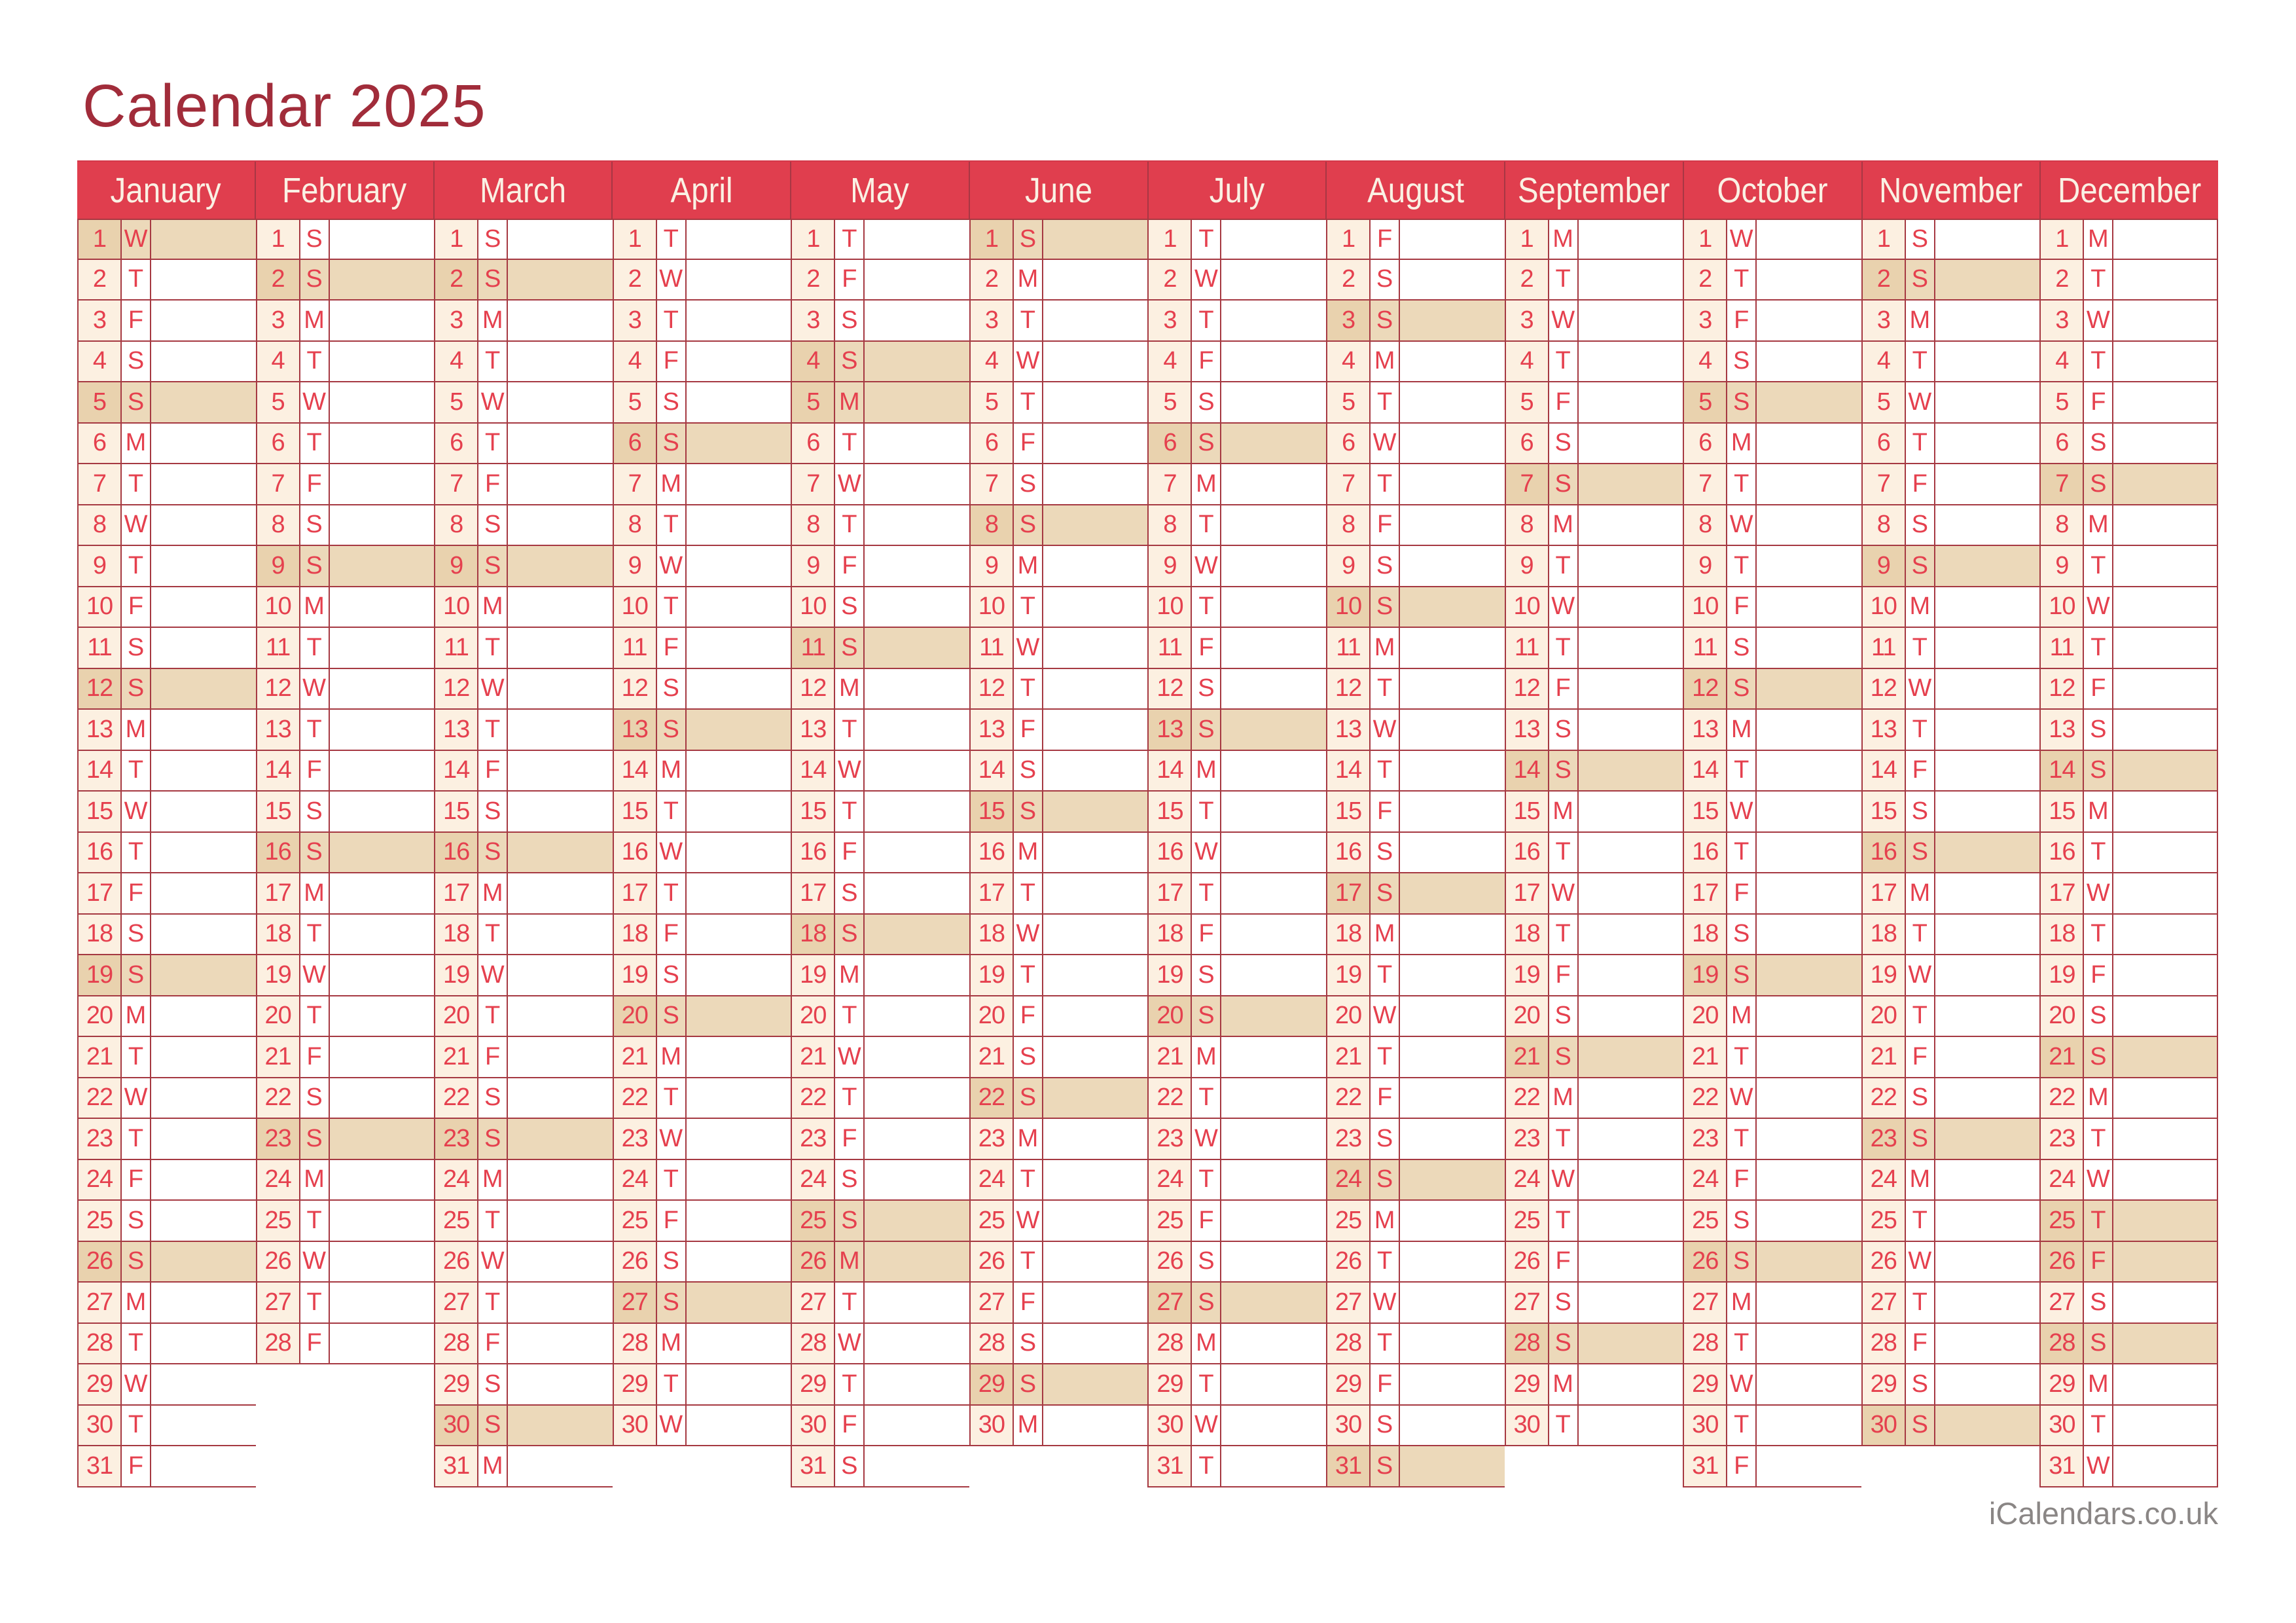 This screenshot has height=1623, width=2296. Describe the element at coordinates (1706, 1343) in the screenshot. I see `day-number: 28` at that location.